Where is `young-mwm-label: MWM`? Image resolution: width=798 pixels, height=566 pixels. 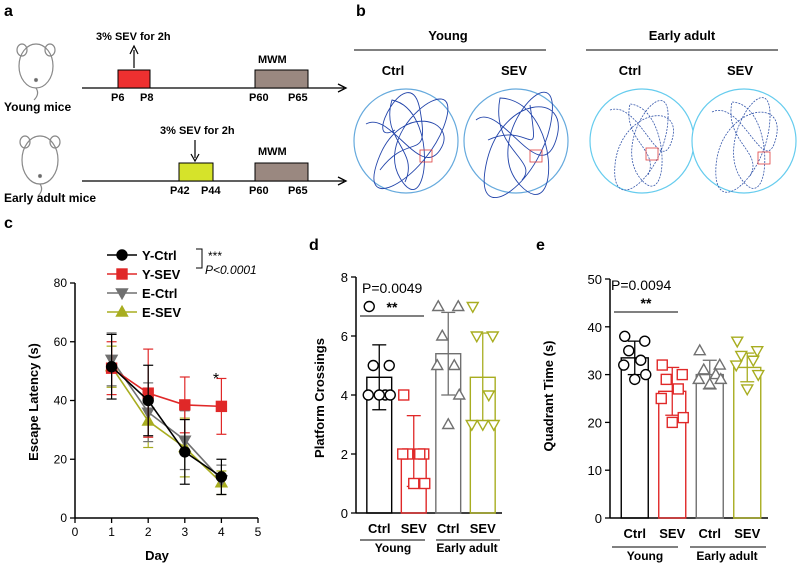 young-mwm-label: MWM is located at coordinates (272, 60).